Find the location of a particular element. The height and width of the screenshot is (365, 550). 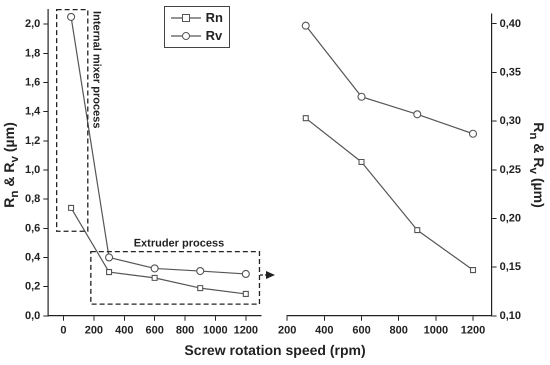

y-tick-label: 1,6 is located at coordinates (32, 82).